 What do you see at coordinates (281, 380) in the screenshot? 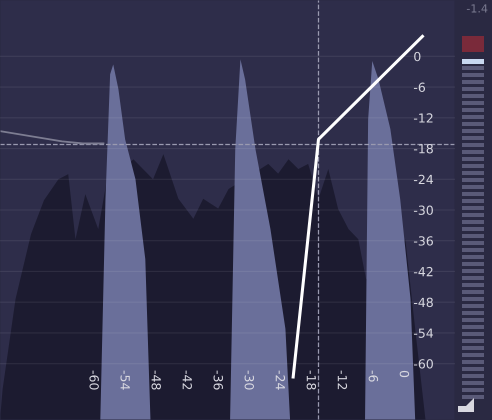
I see `x-tick-label: -24` at bounding box center [281, 380].